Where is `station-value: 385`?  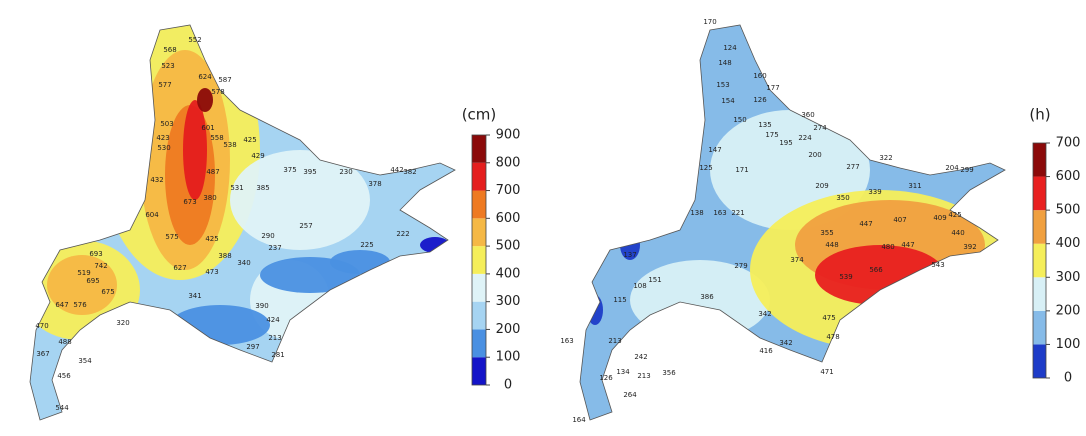 station-value: 385 is located at coordinates (262, 188).